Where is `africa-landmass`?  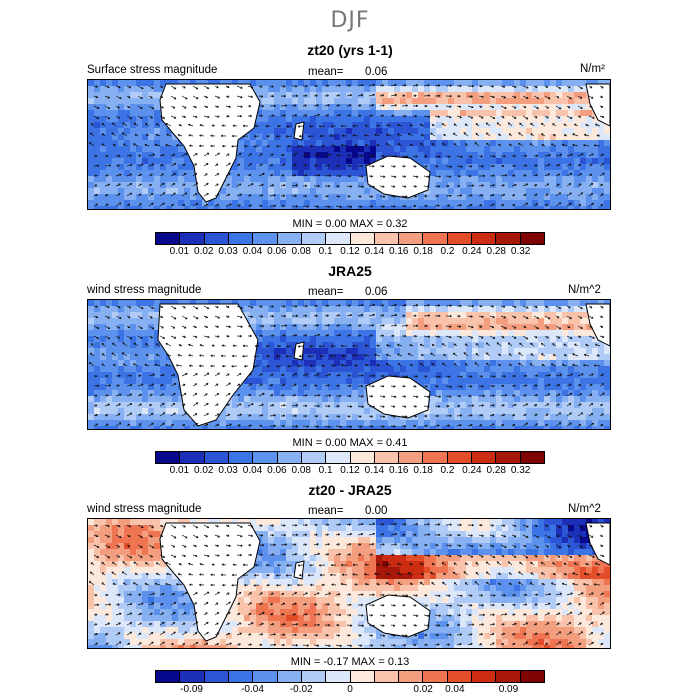 africa-landmass is located at coordinates (210, 143).